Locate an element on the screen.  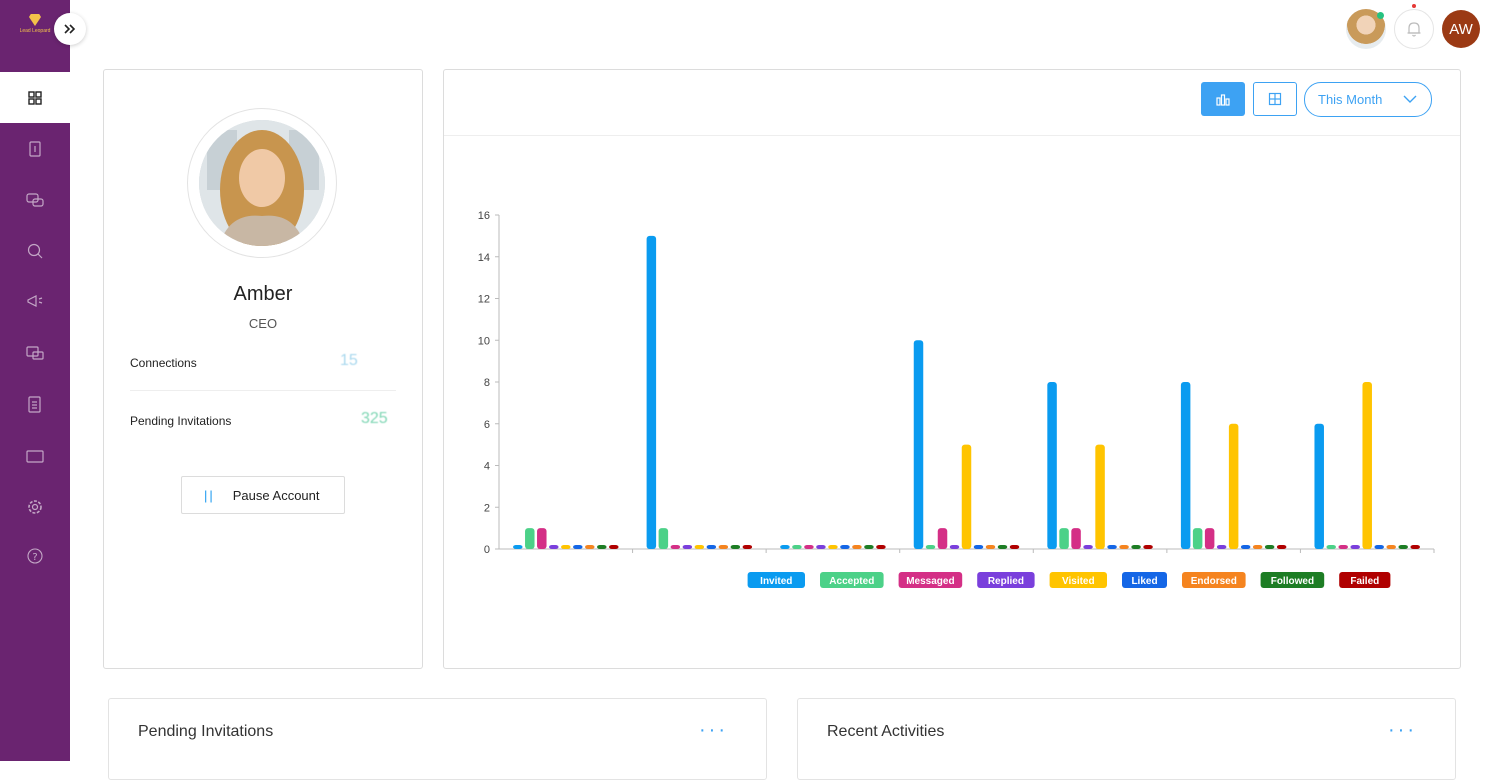
sidebar-item-inbox is located at coordinates (35, 353).